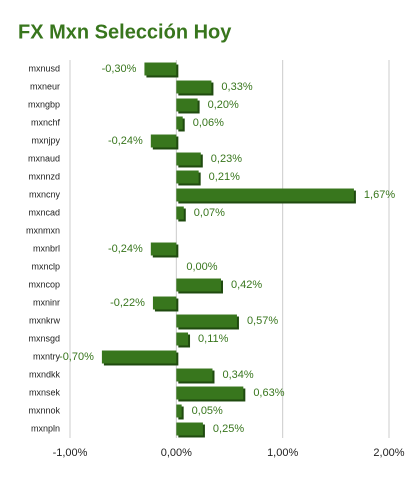  I want to click on value-label: 0,34%, so click(237, 375).